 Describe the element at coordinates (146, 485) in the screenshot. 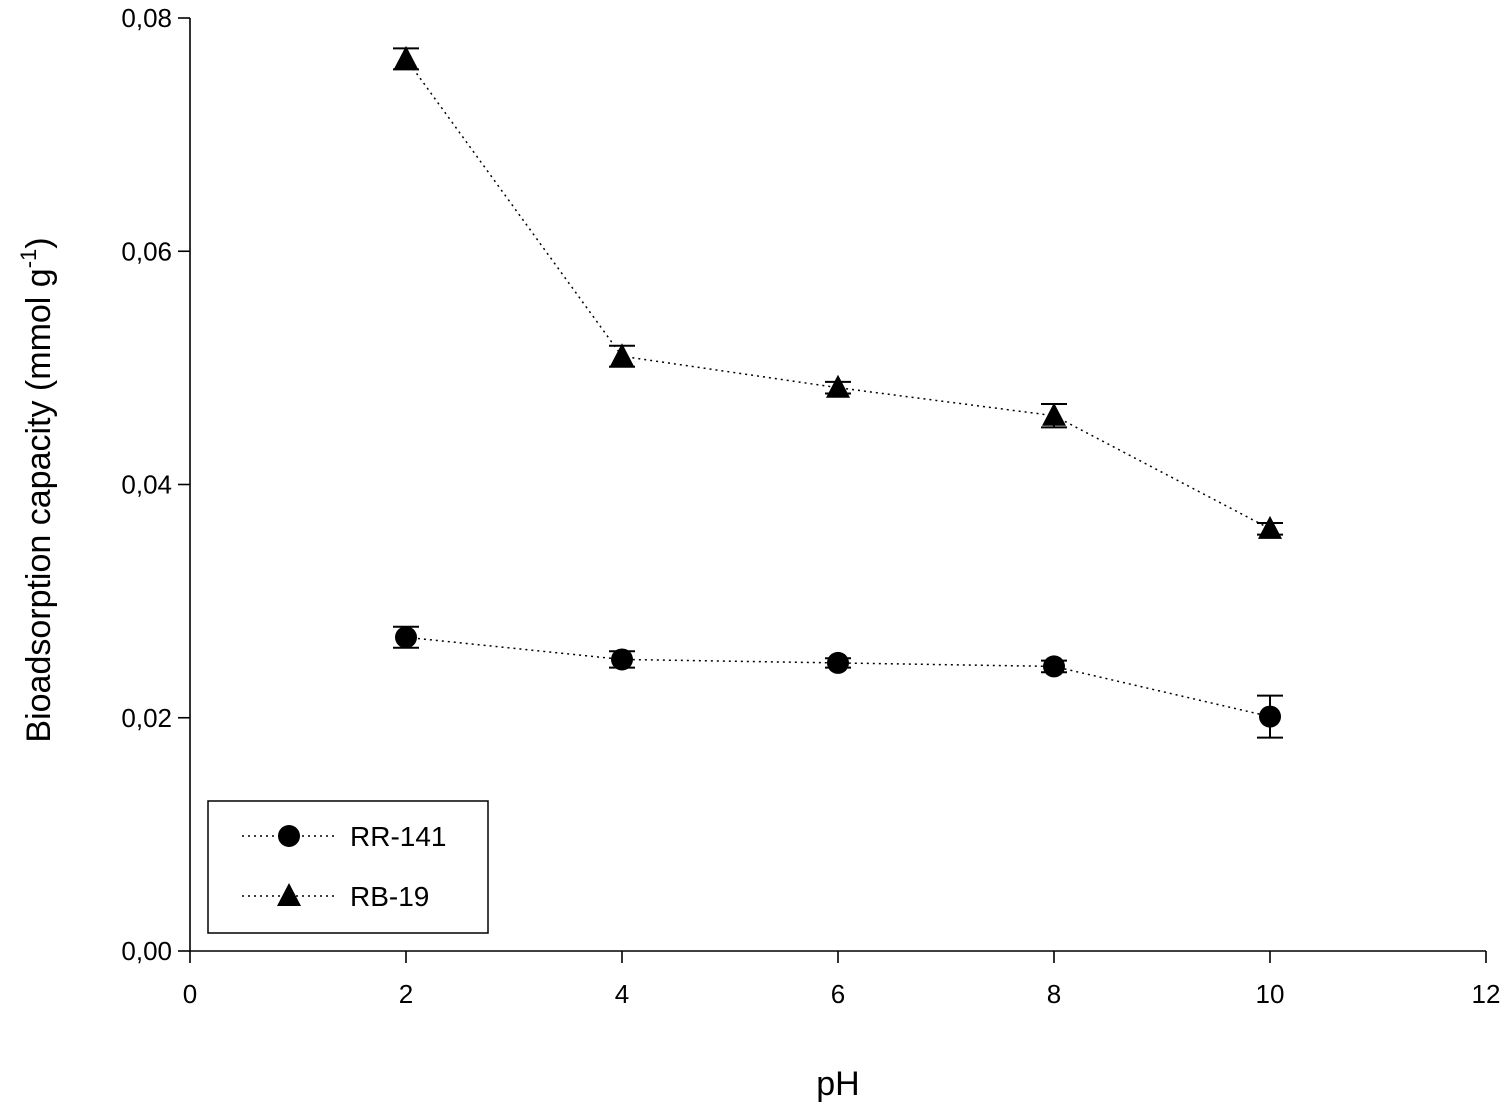

I see `y-tick-label: 0,04` at that location.